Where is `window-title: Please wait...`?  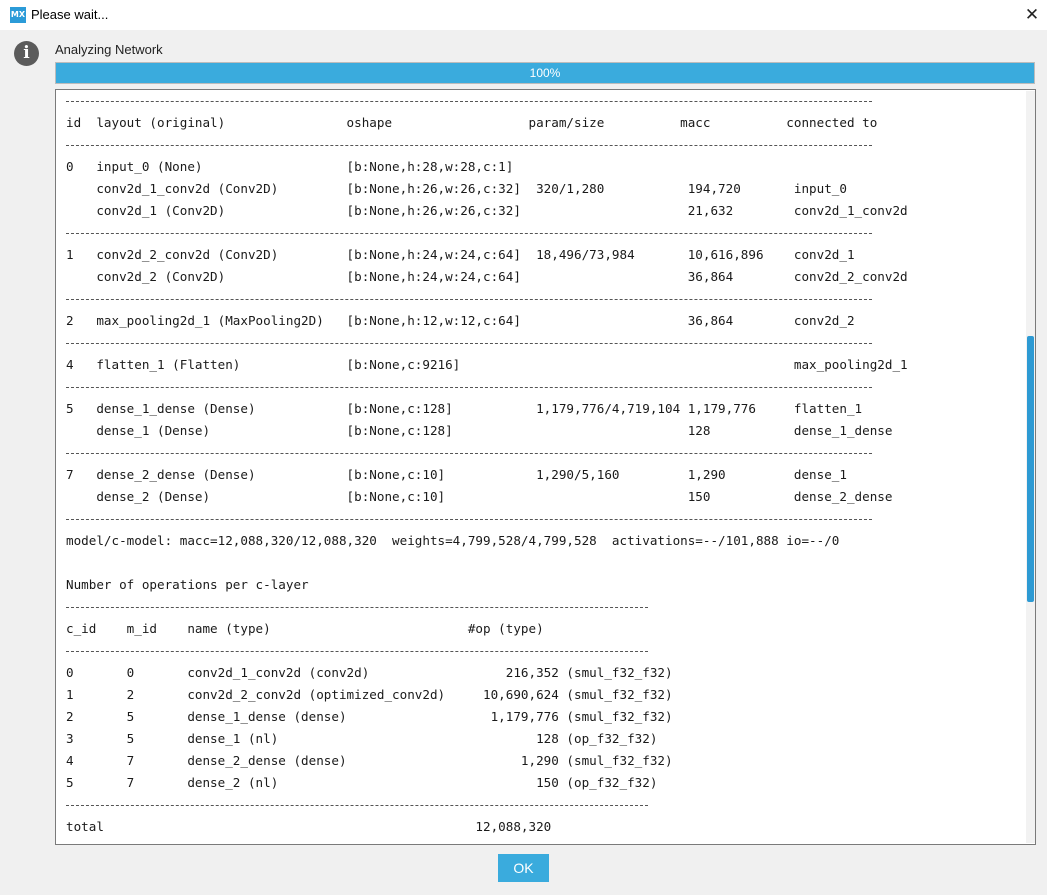
window-title: Please wait... is located at coordinates (70, 14).